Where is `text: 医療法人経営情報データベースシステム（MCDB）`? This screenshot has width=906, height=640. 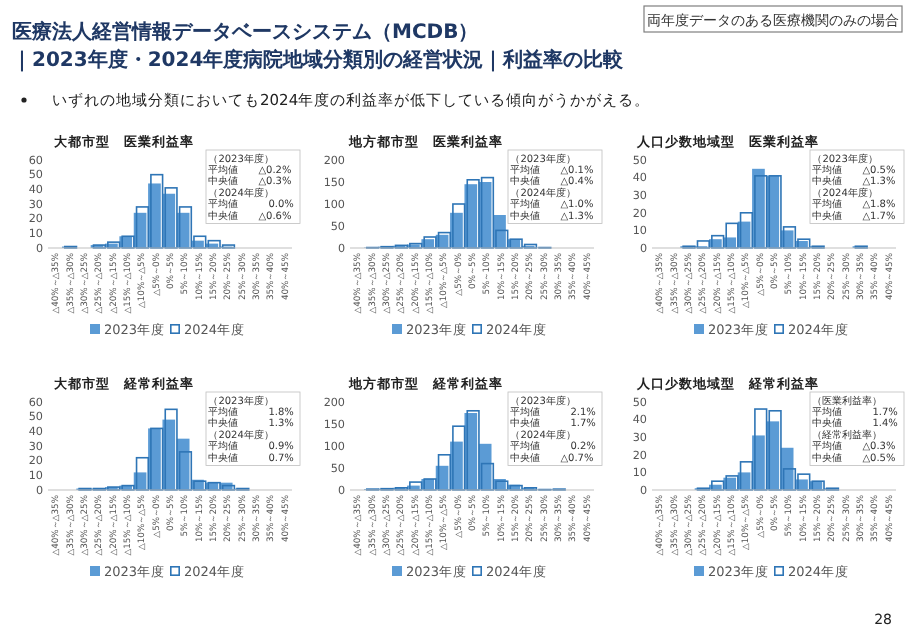
text: 医療法人経営情報データベースシステム（MCDB） is located at coordinates (245, 32).